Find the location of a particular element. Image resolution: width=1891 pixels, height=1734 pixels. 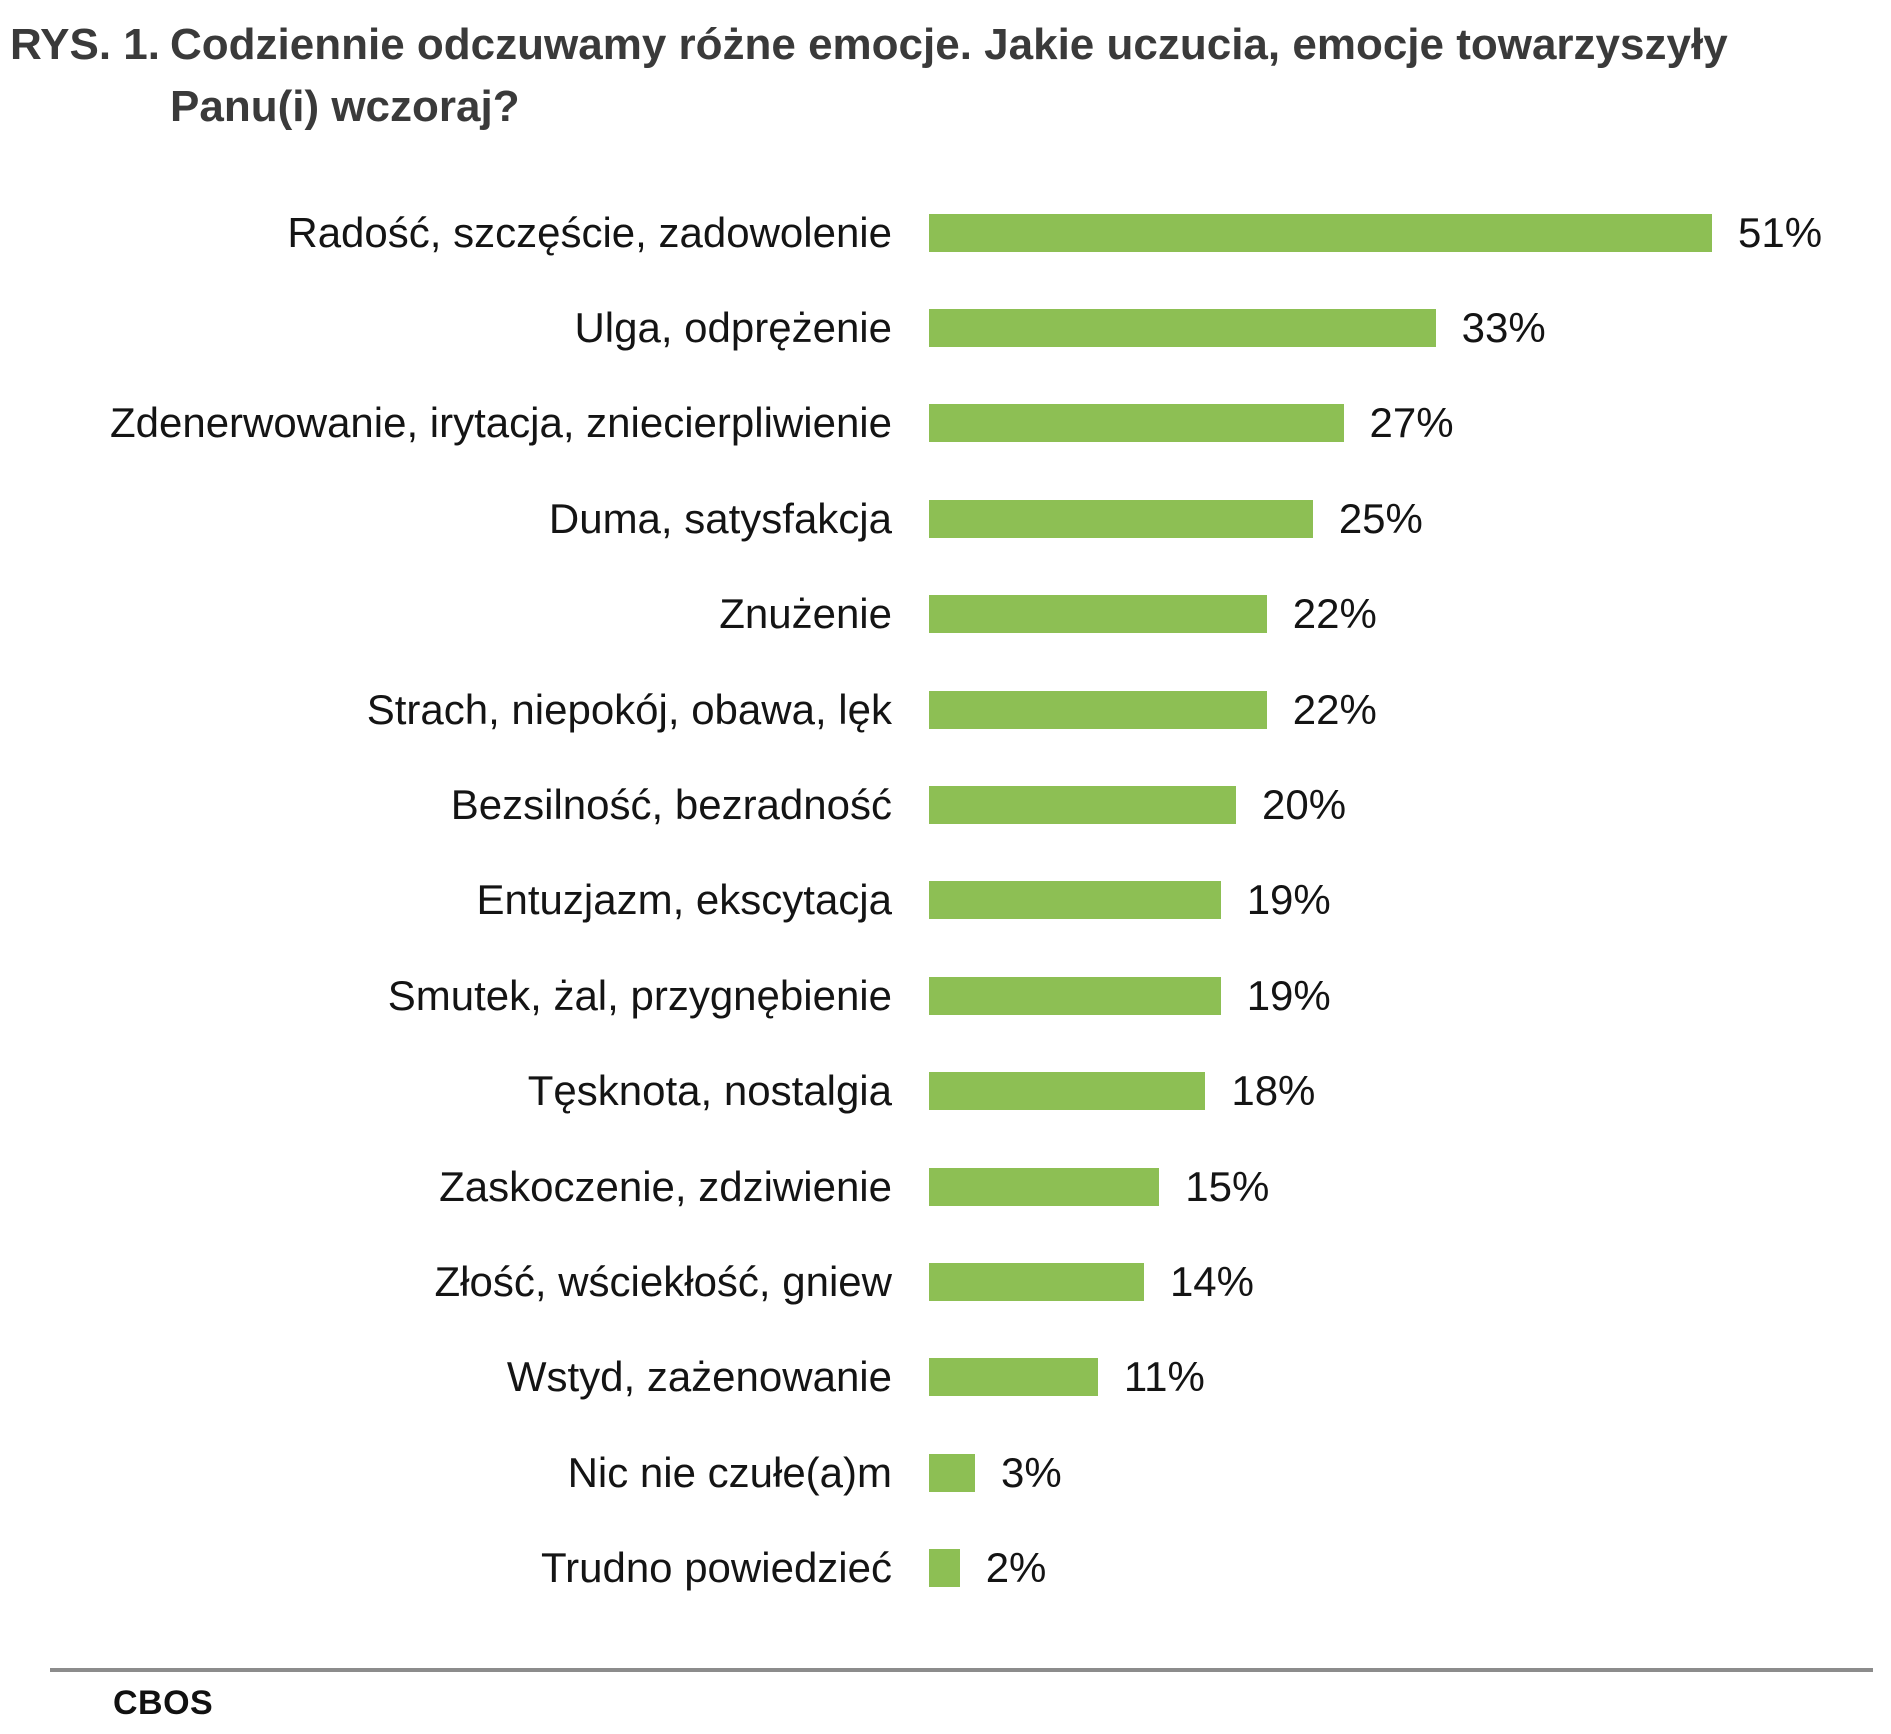

bar-row: Trudno powiedzieć 2% is located at coordinates (945, 1567).